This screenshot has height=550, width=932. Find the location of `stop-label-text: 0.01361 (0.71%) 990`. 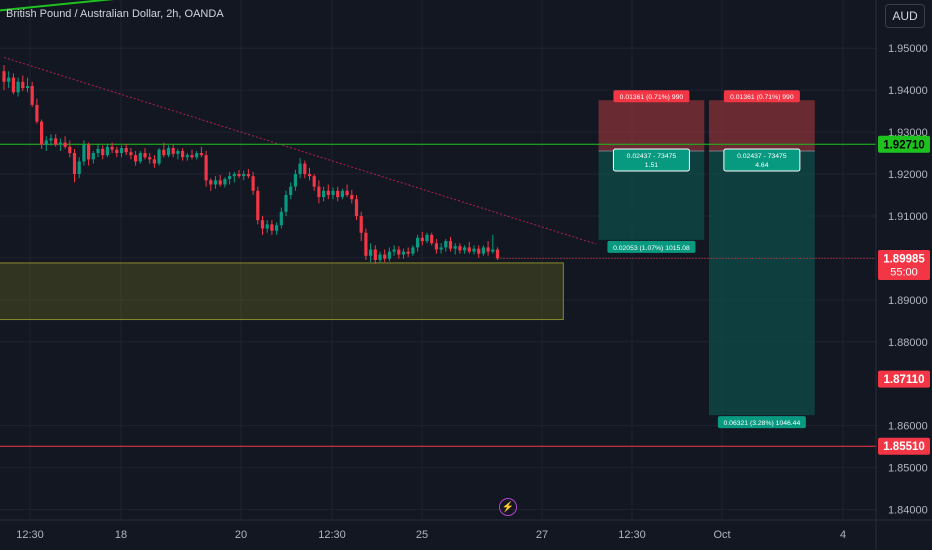

stop-label-text: 0.01361 (0.71%) 990 is located at coordinates (652, 97).